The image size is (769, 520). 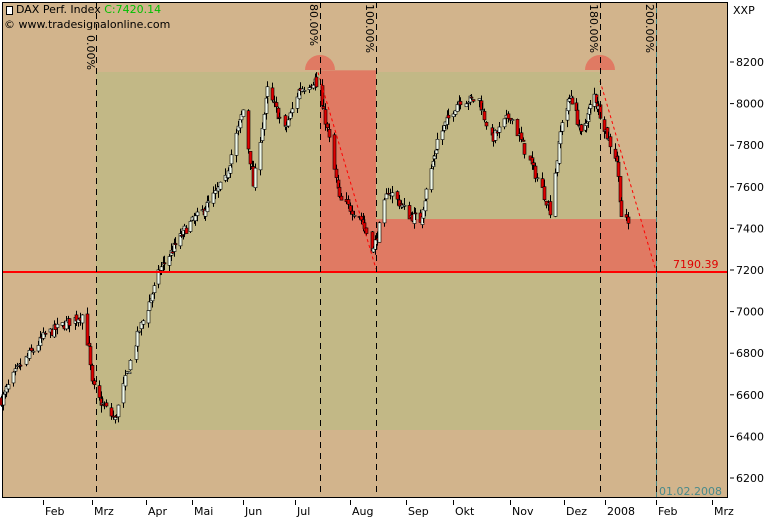 I want to click on instrument-name: DAX Perf. Index, so click(x=58, y=9).